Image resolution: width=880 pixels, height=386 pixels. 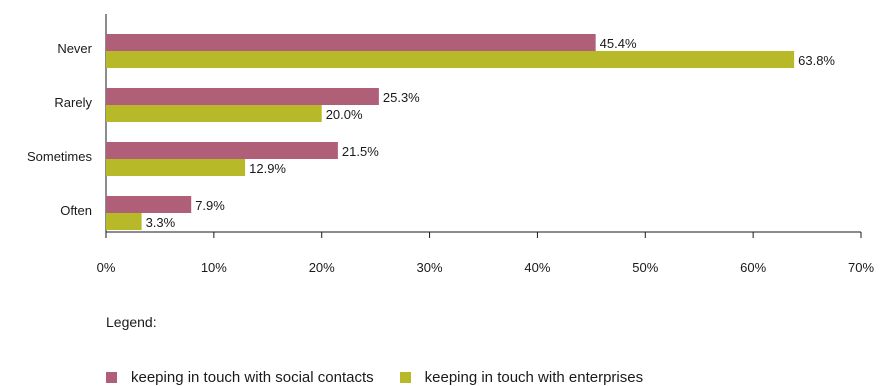 I want to click on legend-swatch-social, so click(x=111, y=377).